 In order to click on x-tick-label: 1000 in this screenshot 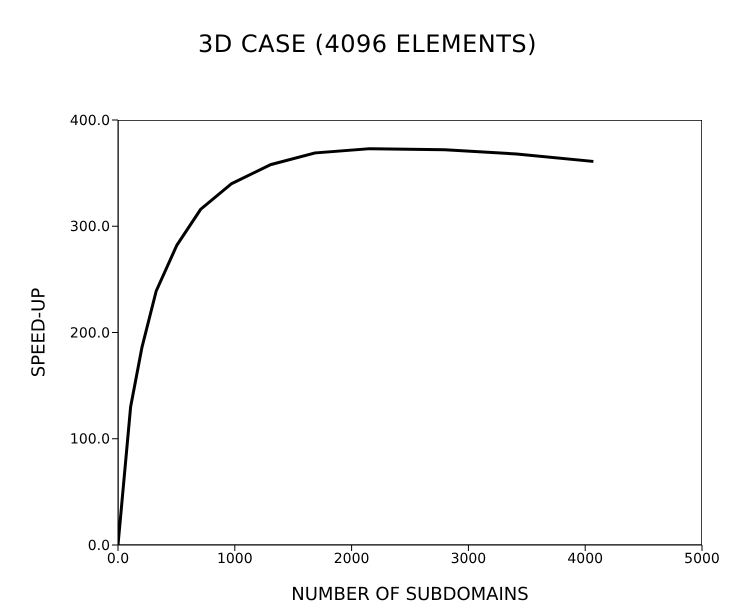, I will do `click(234, 558)`.